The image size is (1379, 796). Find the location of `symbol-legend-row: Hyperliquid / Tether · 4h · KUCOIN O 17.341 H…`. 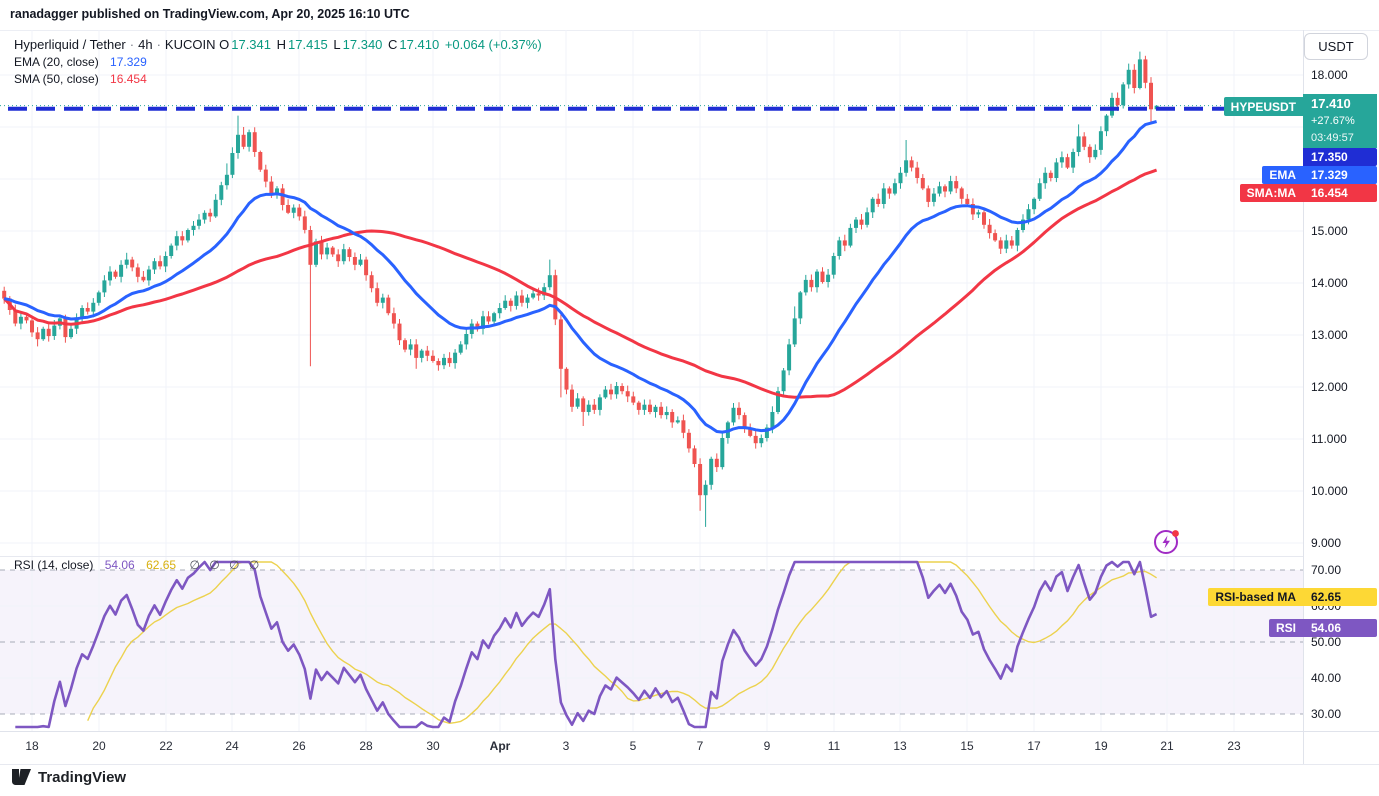

symbol-legend-row: Hyperliquid / Tether · 4h · KUCOIN O 17.341 H… is located at coordinates (278, 44).